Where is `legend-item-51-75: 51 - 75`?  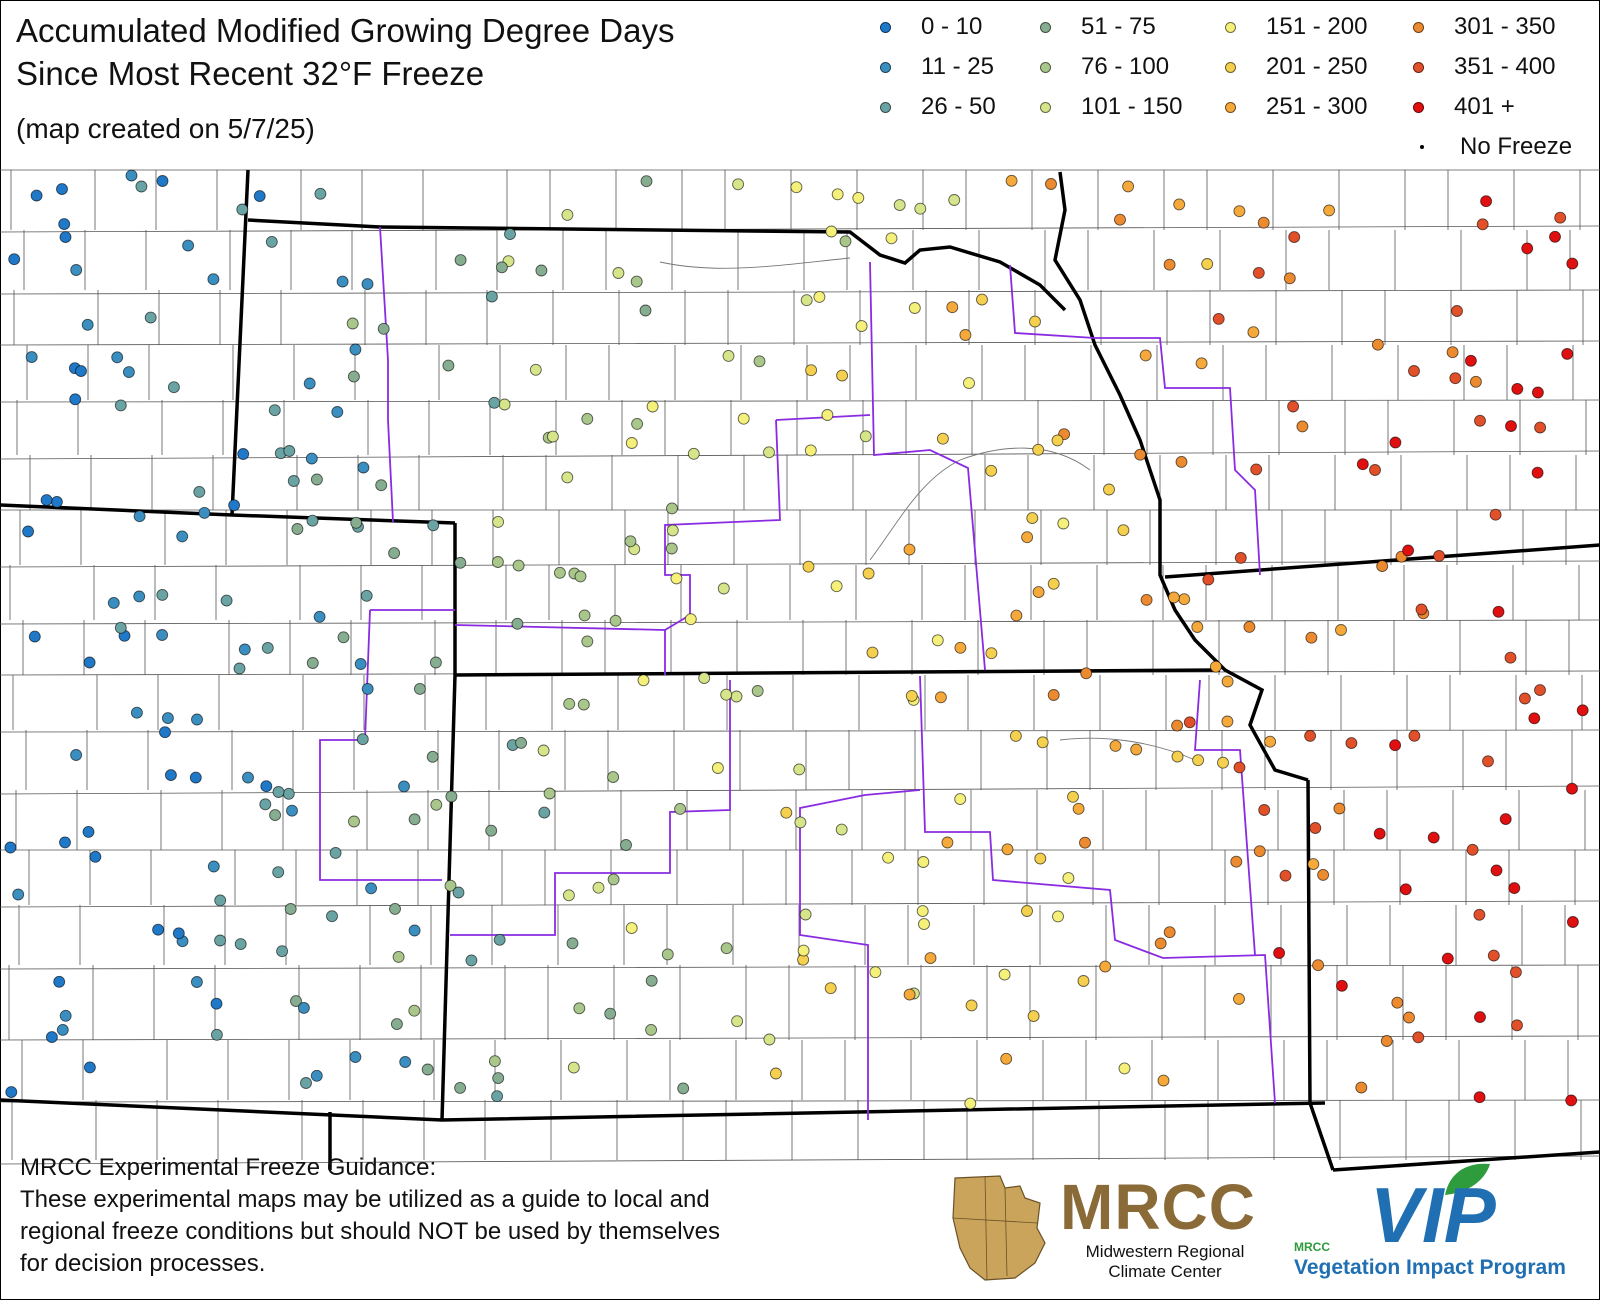 legend-item-51-75: 51 - 75 is located at coordinates (1098, 27).